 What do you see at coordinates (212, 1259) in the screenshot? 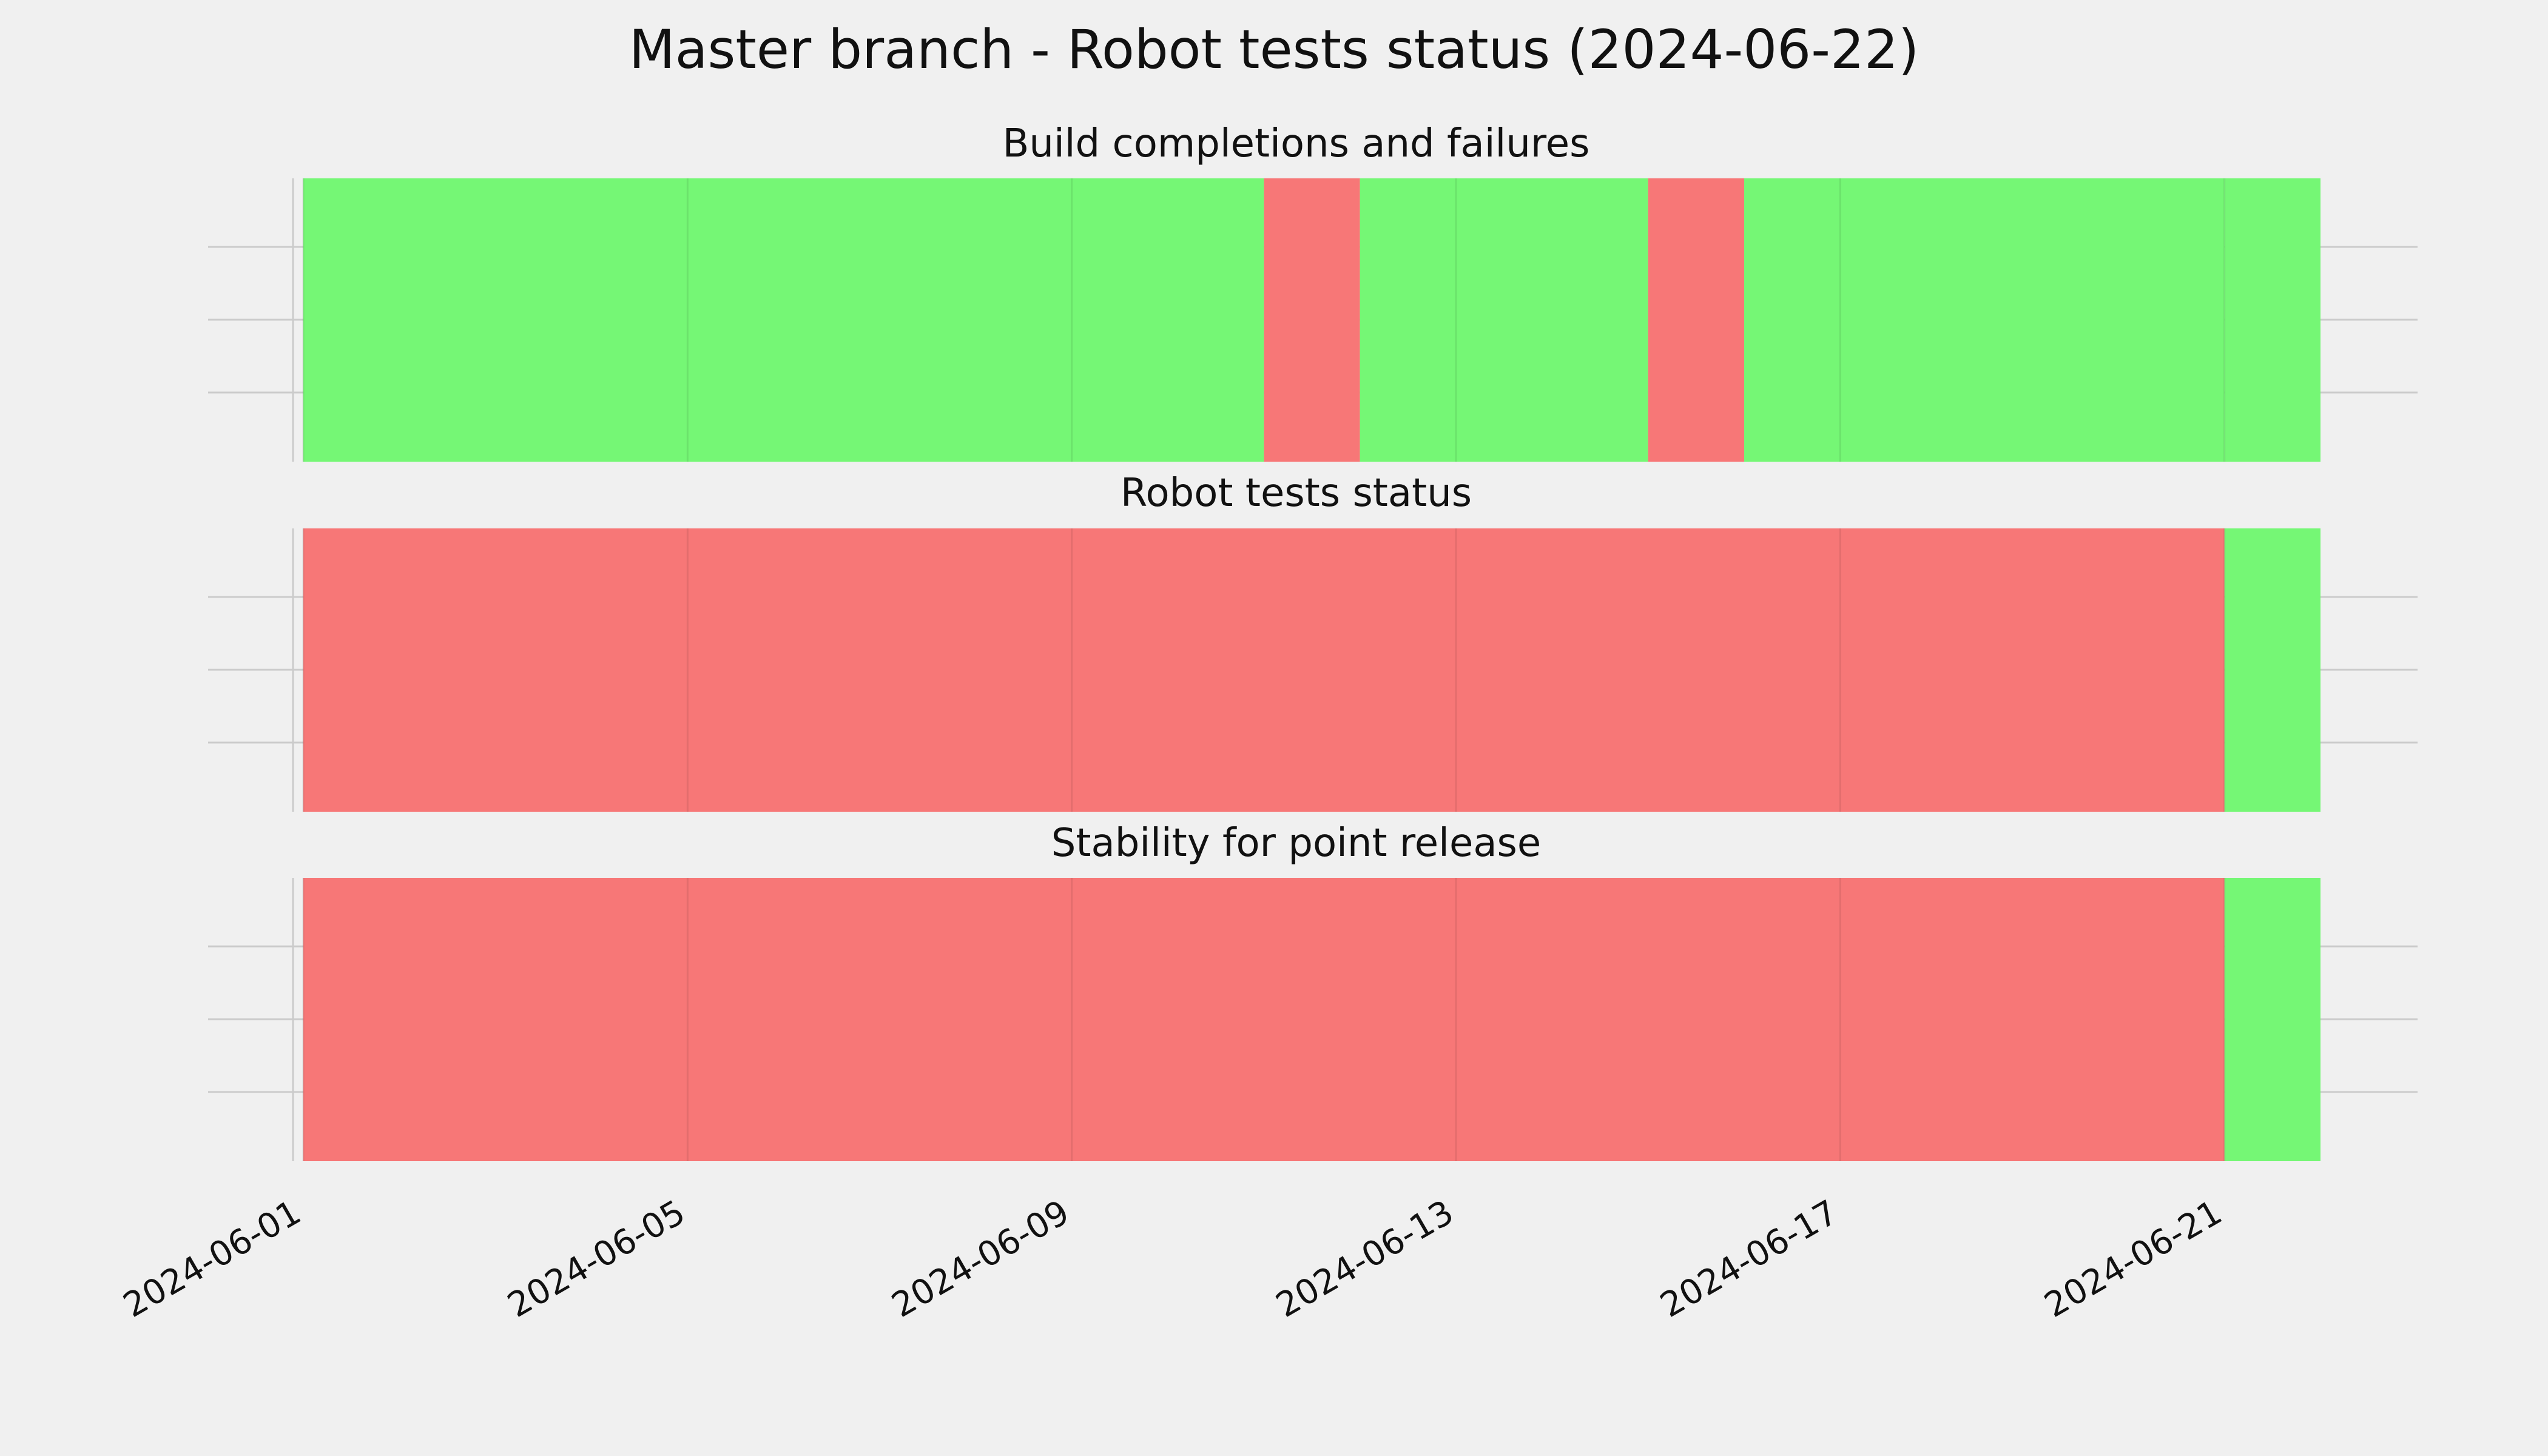
I see `x-tick-label: 2024-06-01` at bounding box center [212, 1259].